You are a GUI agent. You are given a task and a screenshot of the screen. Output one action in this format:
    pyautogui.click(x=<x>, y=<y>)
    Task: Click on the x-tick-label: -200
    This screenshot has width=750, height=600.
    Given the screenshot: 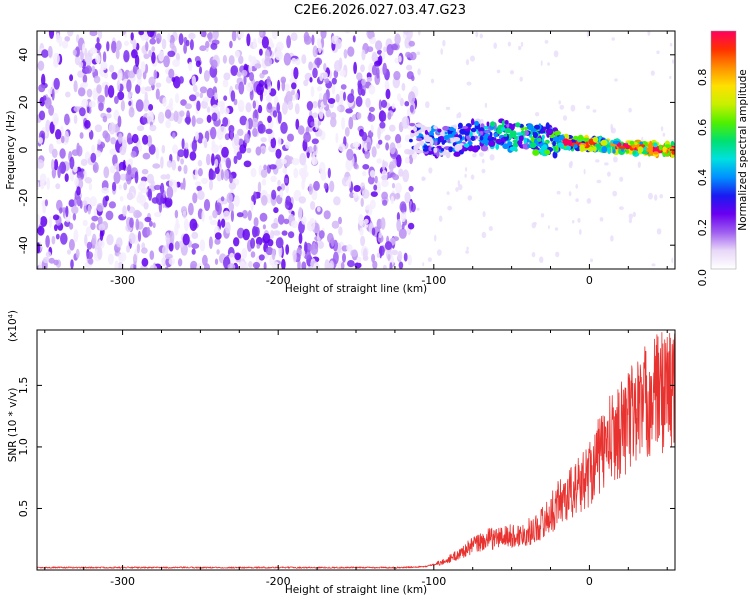 What is the action you would take?
    pyautogui.click(x=278, y=280)
    